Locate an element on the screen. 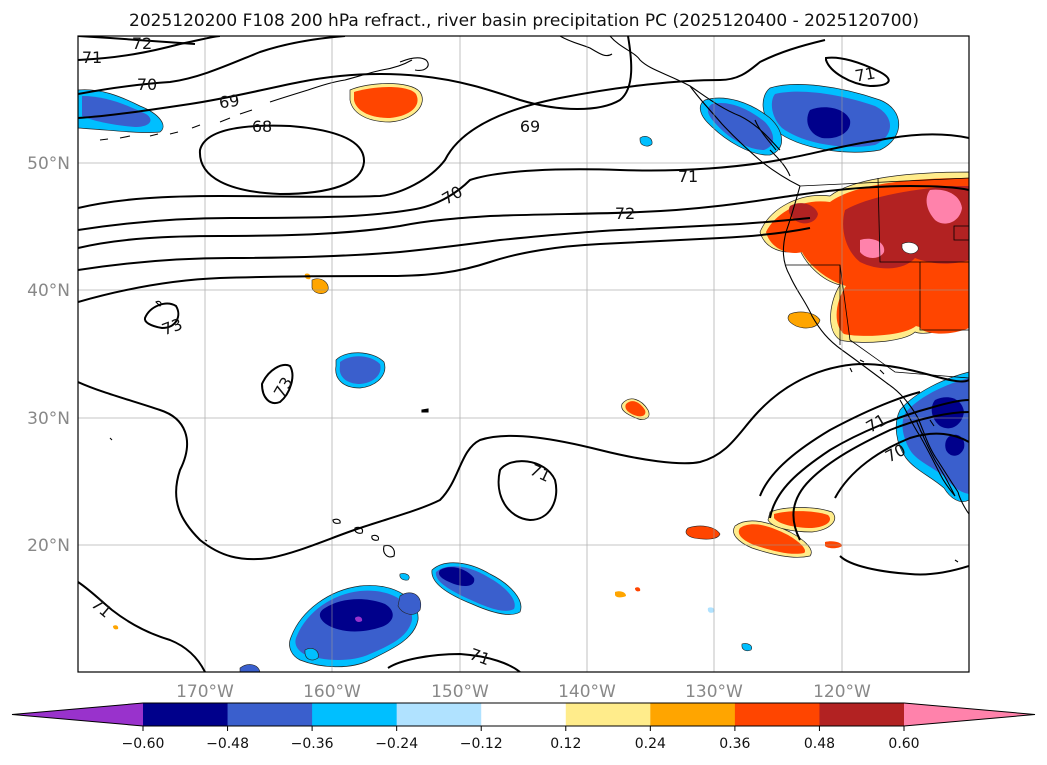 This screenshot has width=1047, height=765. colorbar-tick-label: 0.48 is located at coordinates (819, 744).